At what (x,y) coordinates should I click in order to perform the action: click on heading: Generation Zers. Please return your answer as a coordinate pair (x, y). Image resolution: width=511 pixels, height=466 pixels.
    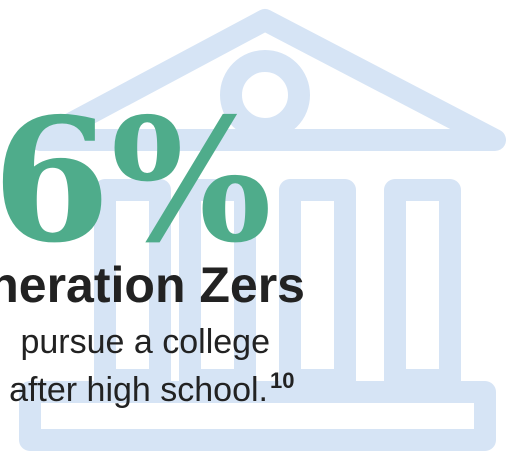
    Looking at the image, I should click on (152, 285).